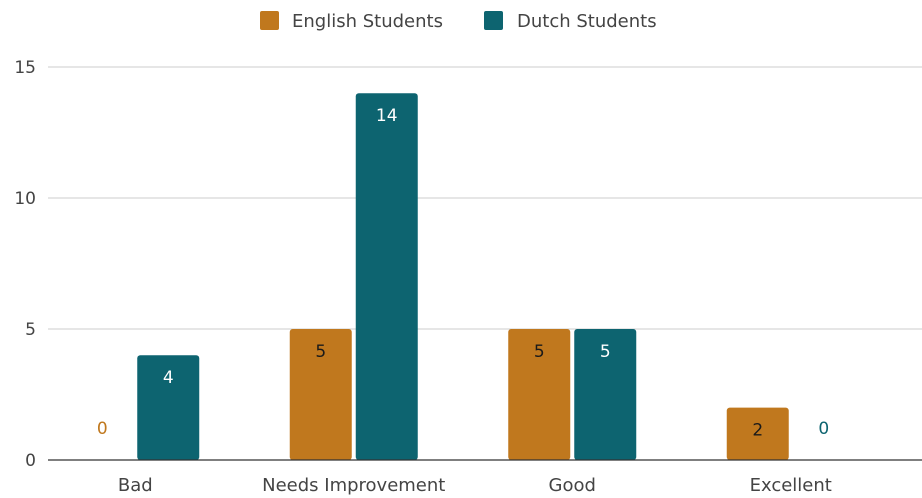 Image resolution: width=922 pixels, height=498 pixels. I want to click on bar-dutch-students-good, so click(605, 394).